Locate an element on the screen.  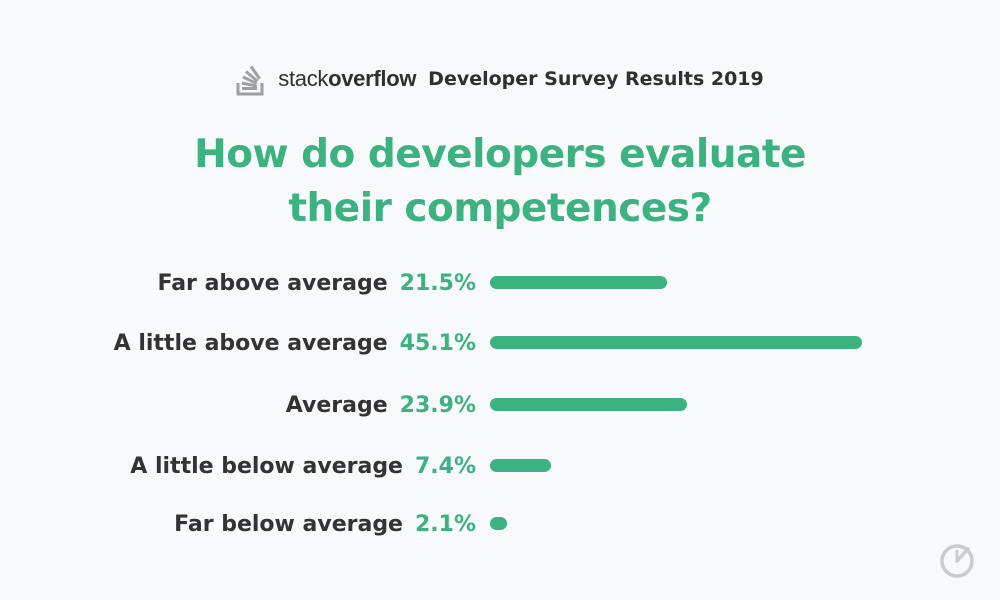
bar-row: Average 23.9% is located at coordinates (500, 405).